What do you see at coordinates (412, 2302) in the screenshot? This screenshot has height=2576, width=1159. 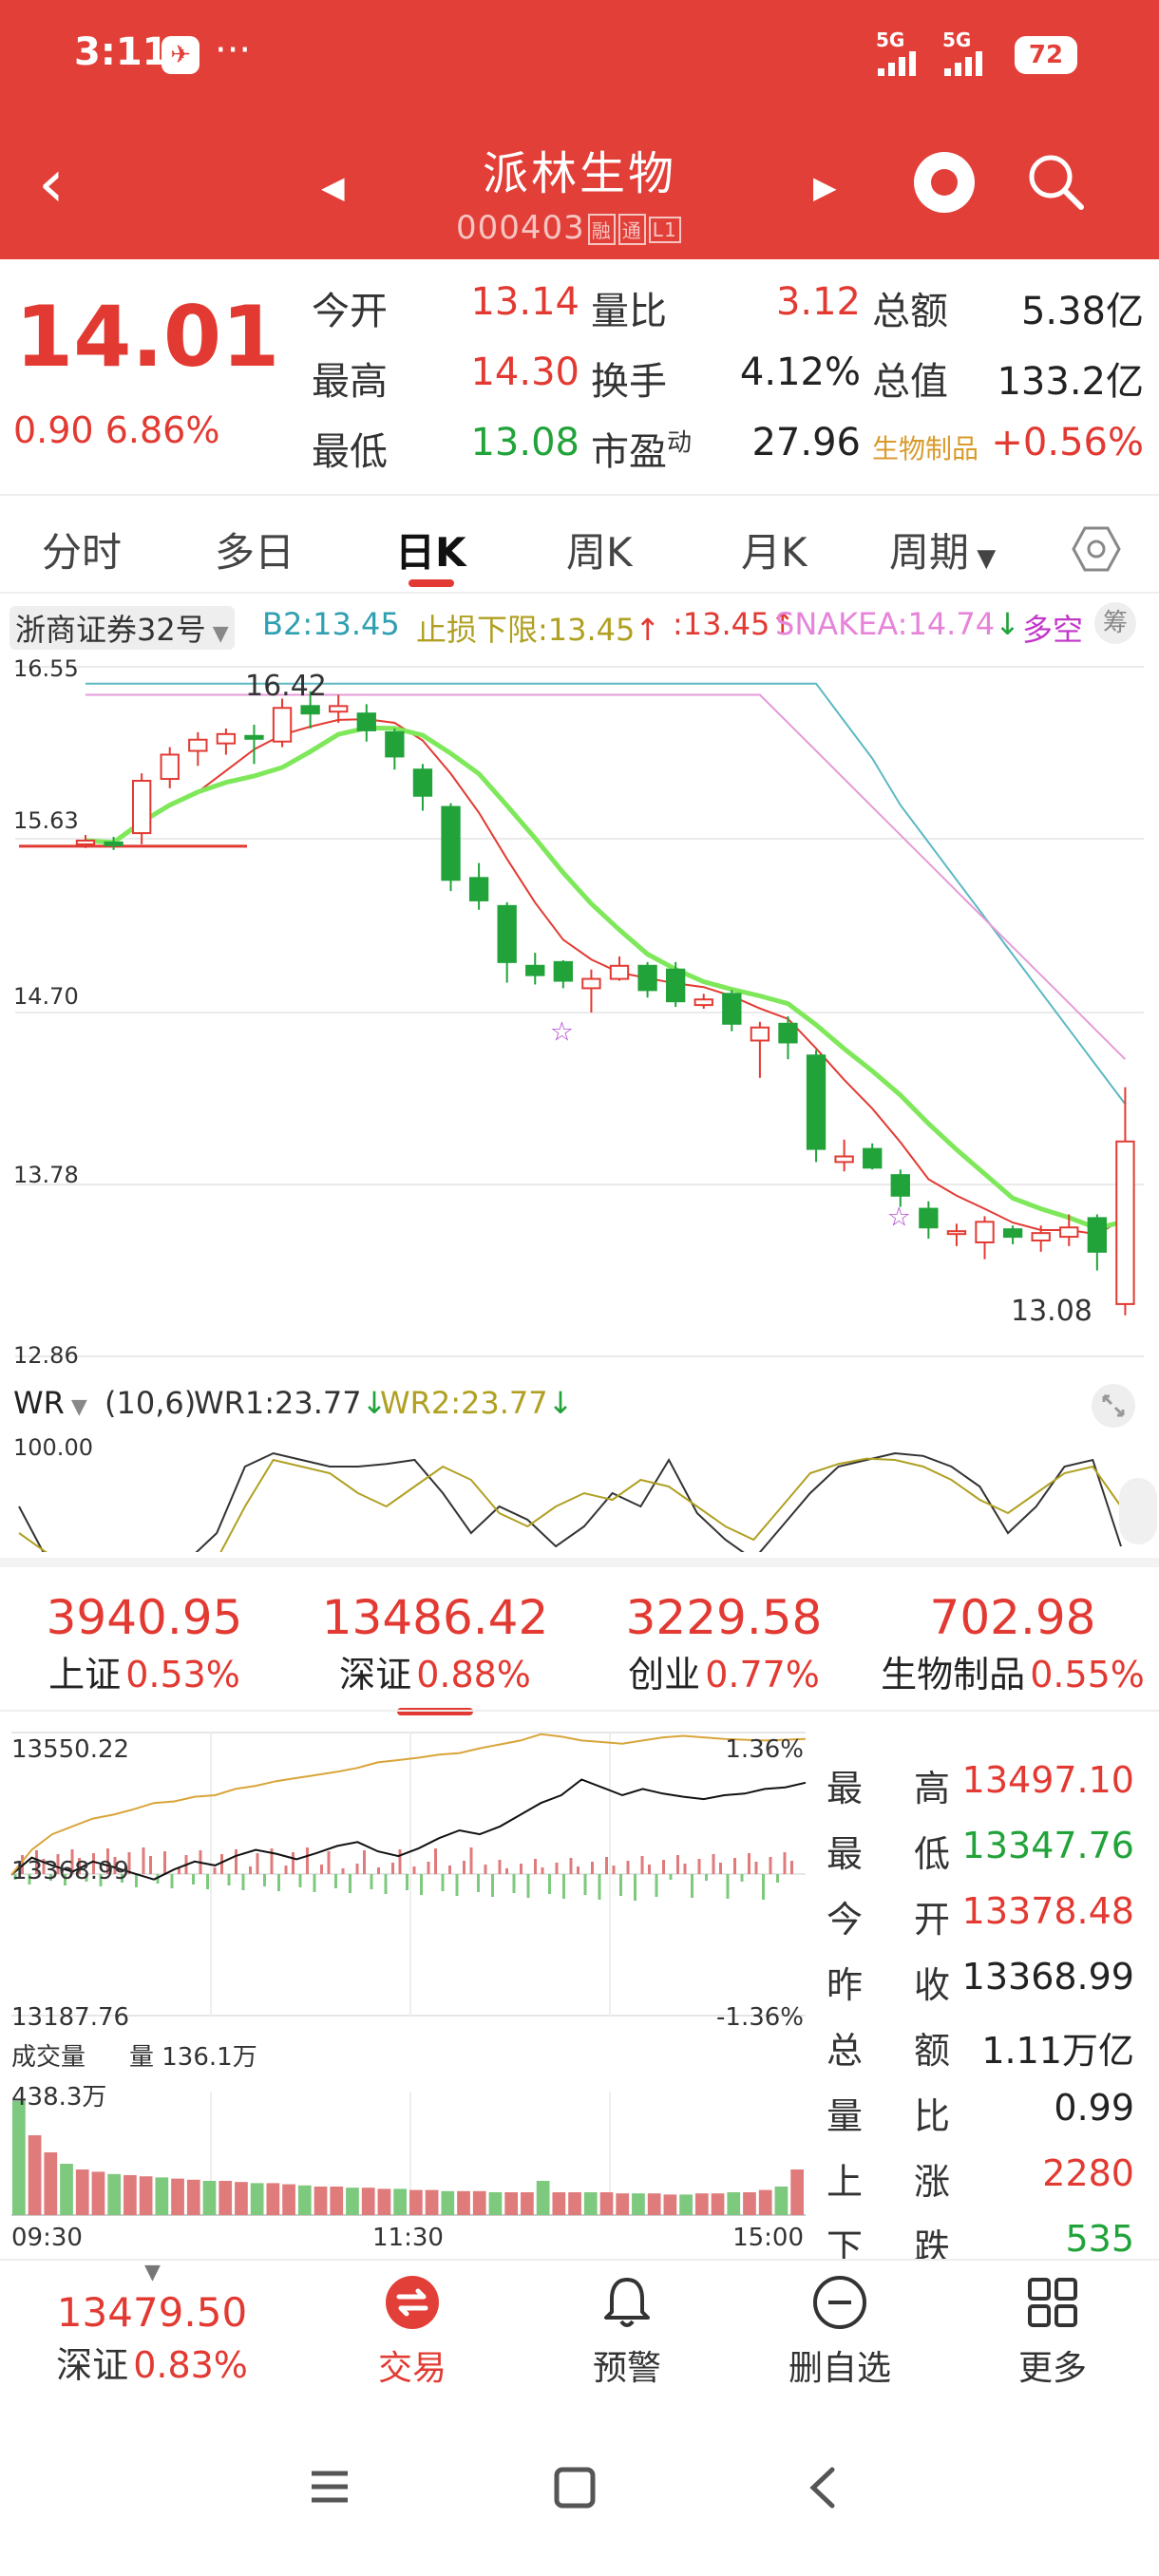 I see `trade-icon` at bounding box center [412, 2302].